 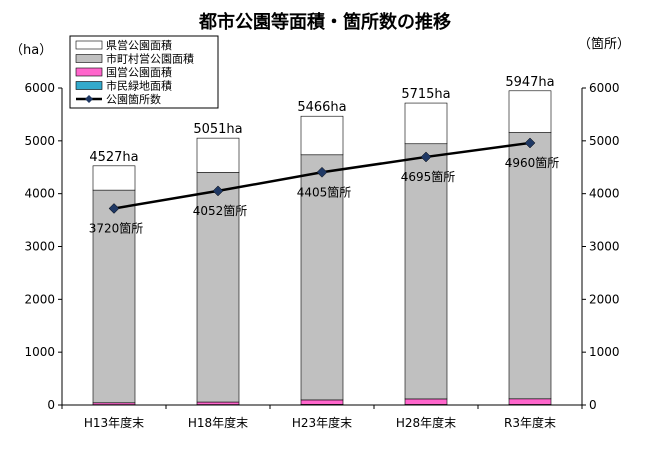 I want to click on right-tick-label: 6000, so click(x=604, y=88).